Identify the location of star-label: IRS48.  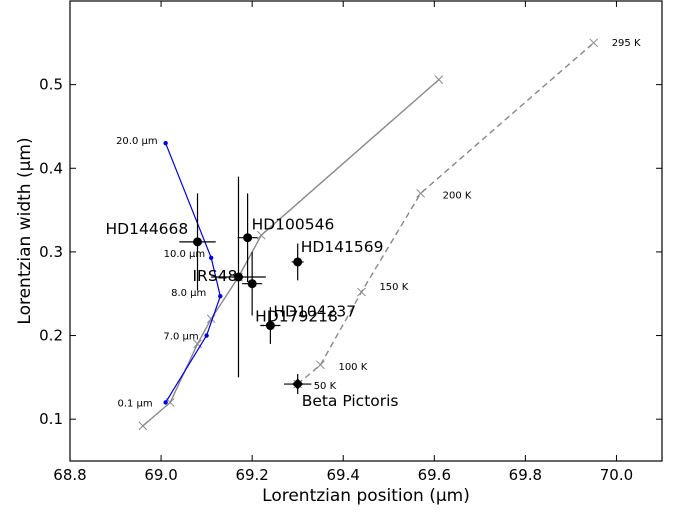
(214, 276).